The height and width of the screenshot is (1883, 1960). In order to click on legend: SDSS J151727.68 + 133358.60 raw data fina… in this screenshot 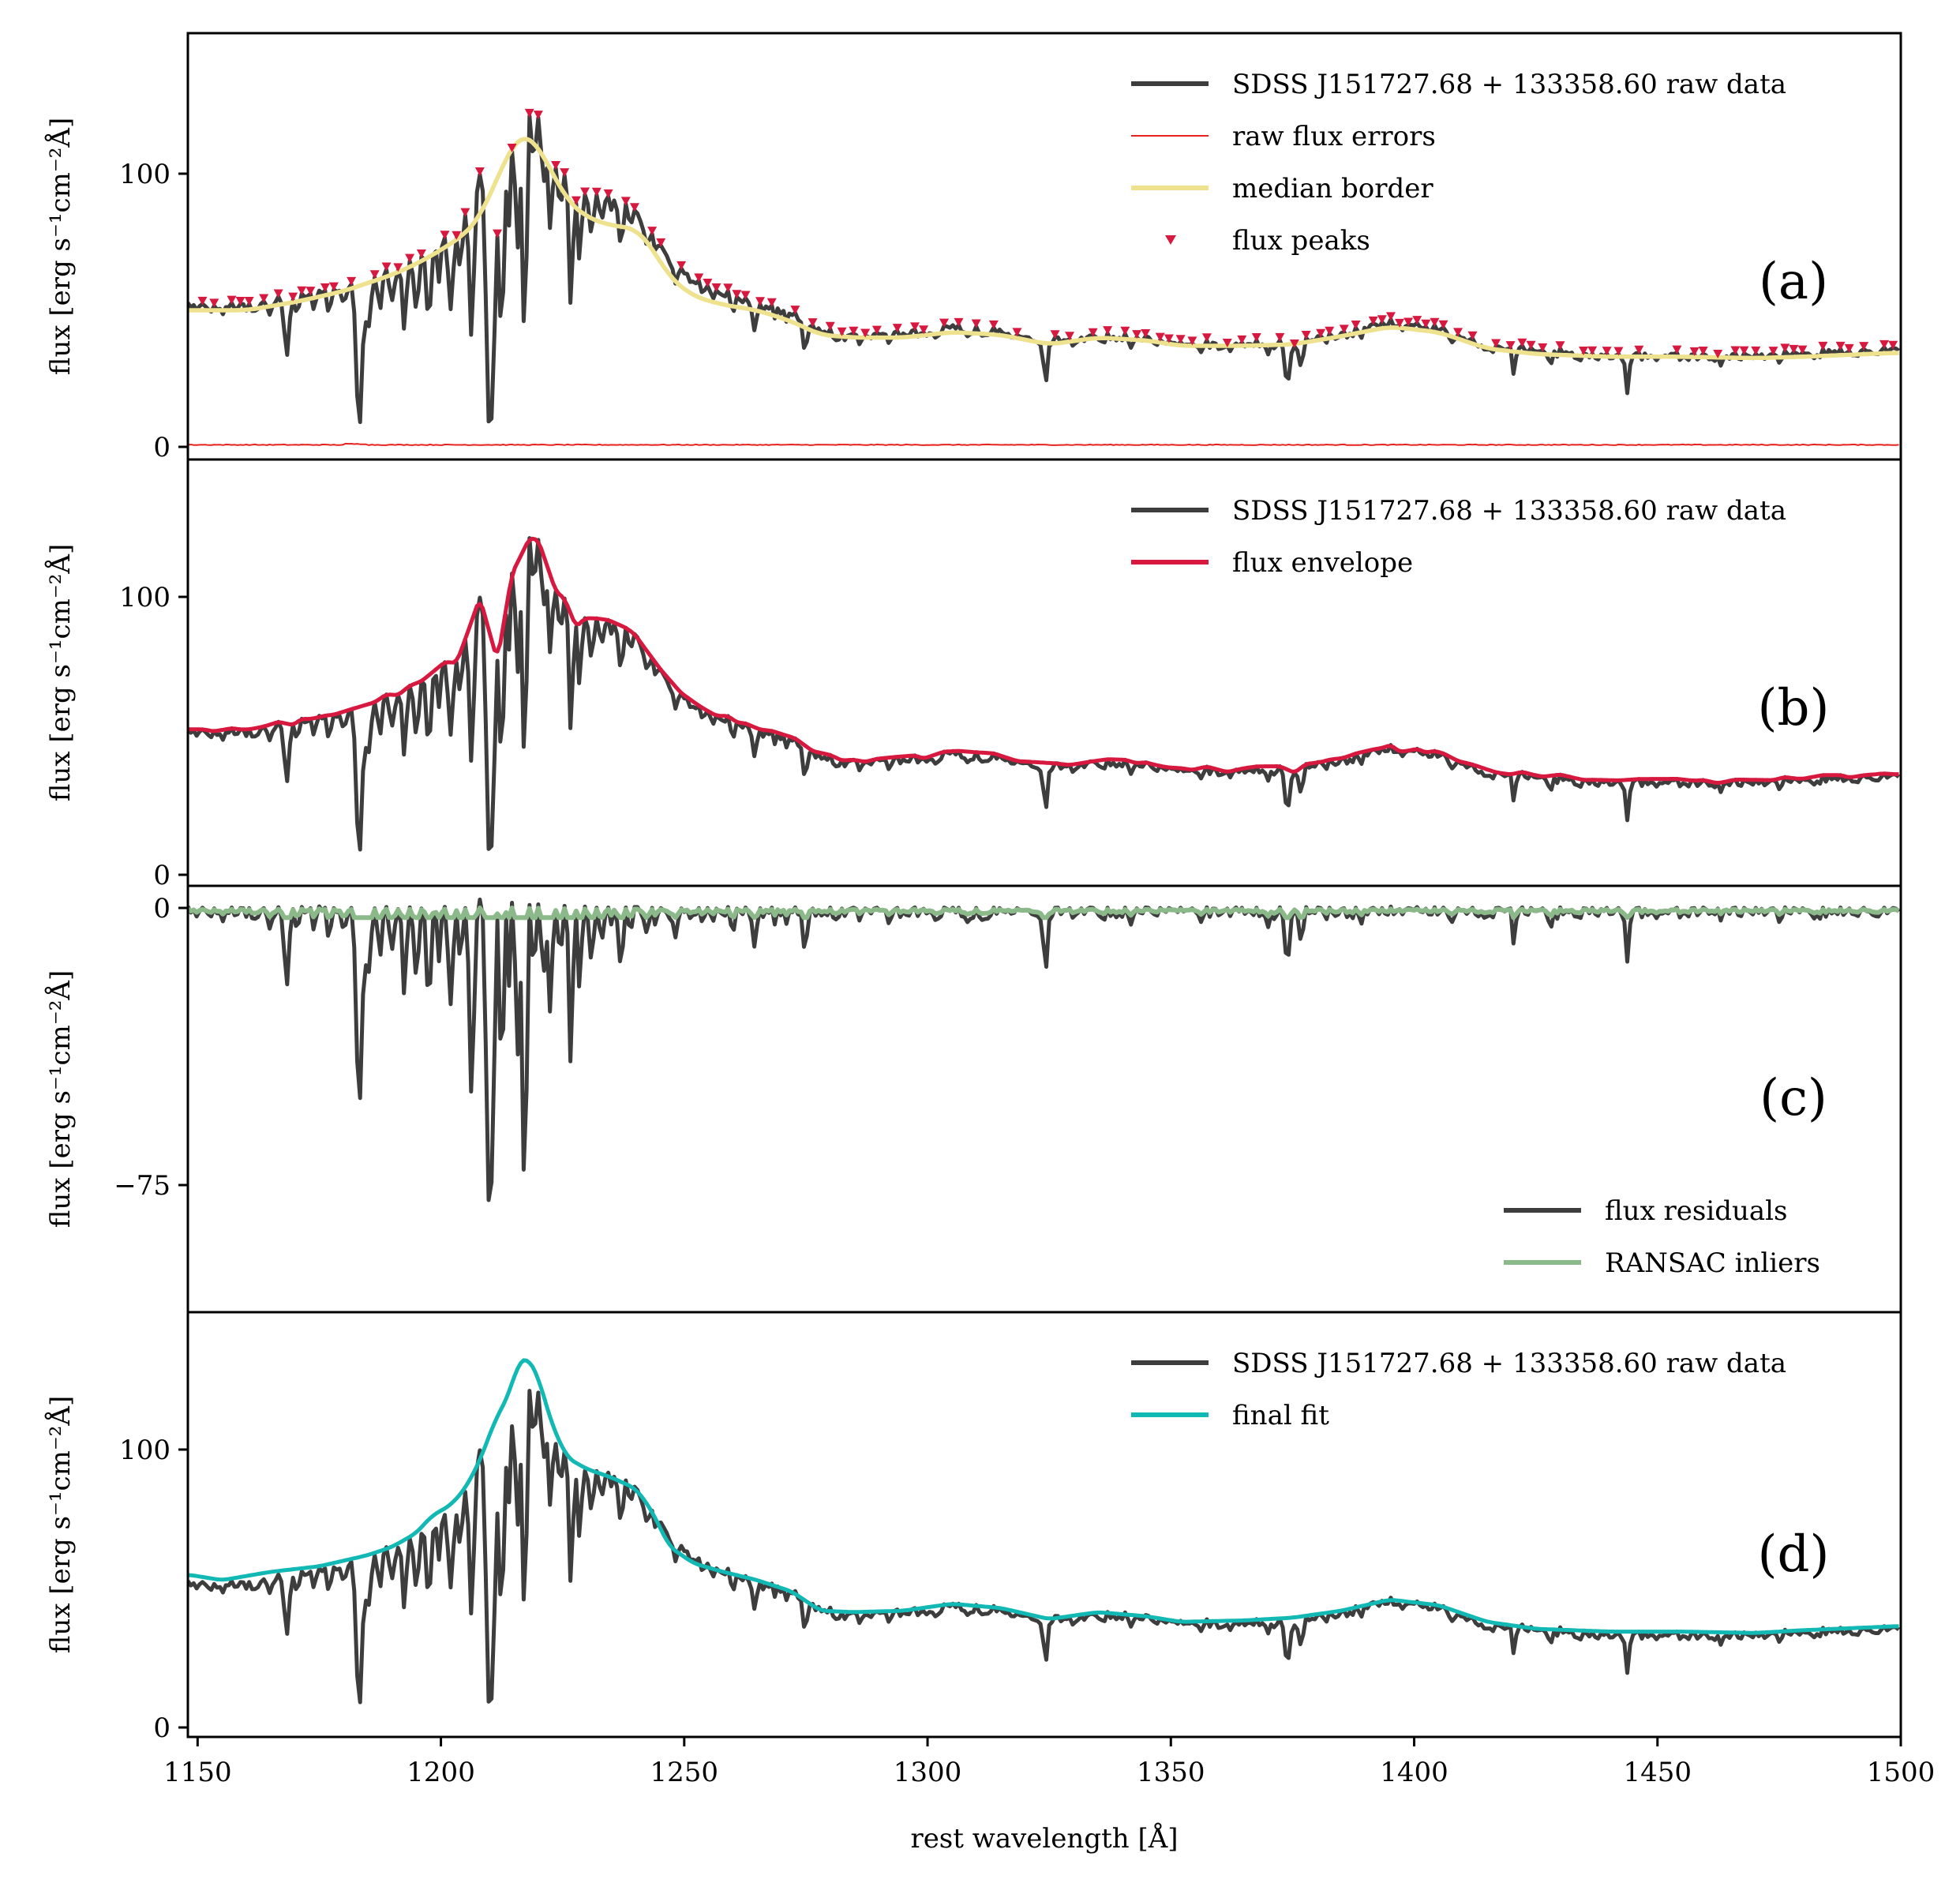, I will do `click(1458, 1390)`.